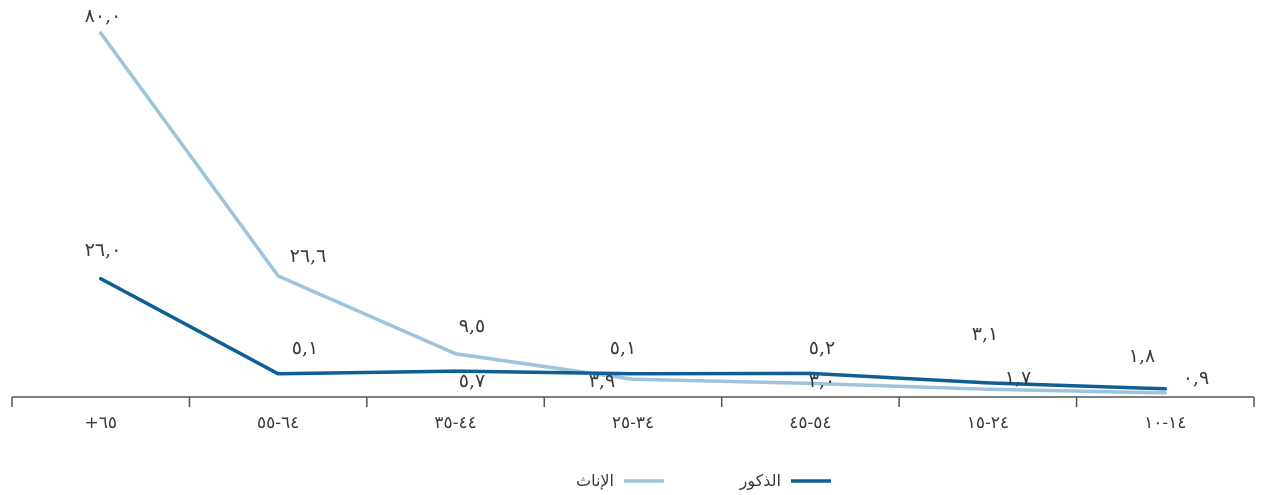 The height and width of the screenshot is (495, 1269). What do you see at coordinates (103, 16) in the screenshot?
I see `data-label: ٨٠,٠` at bounding box center [103, 16].